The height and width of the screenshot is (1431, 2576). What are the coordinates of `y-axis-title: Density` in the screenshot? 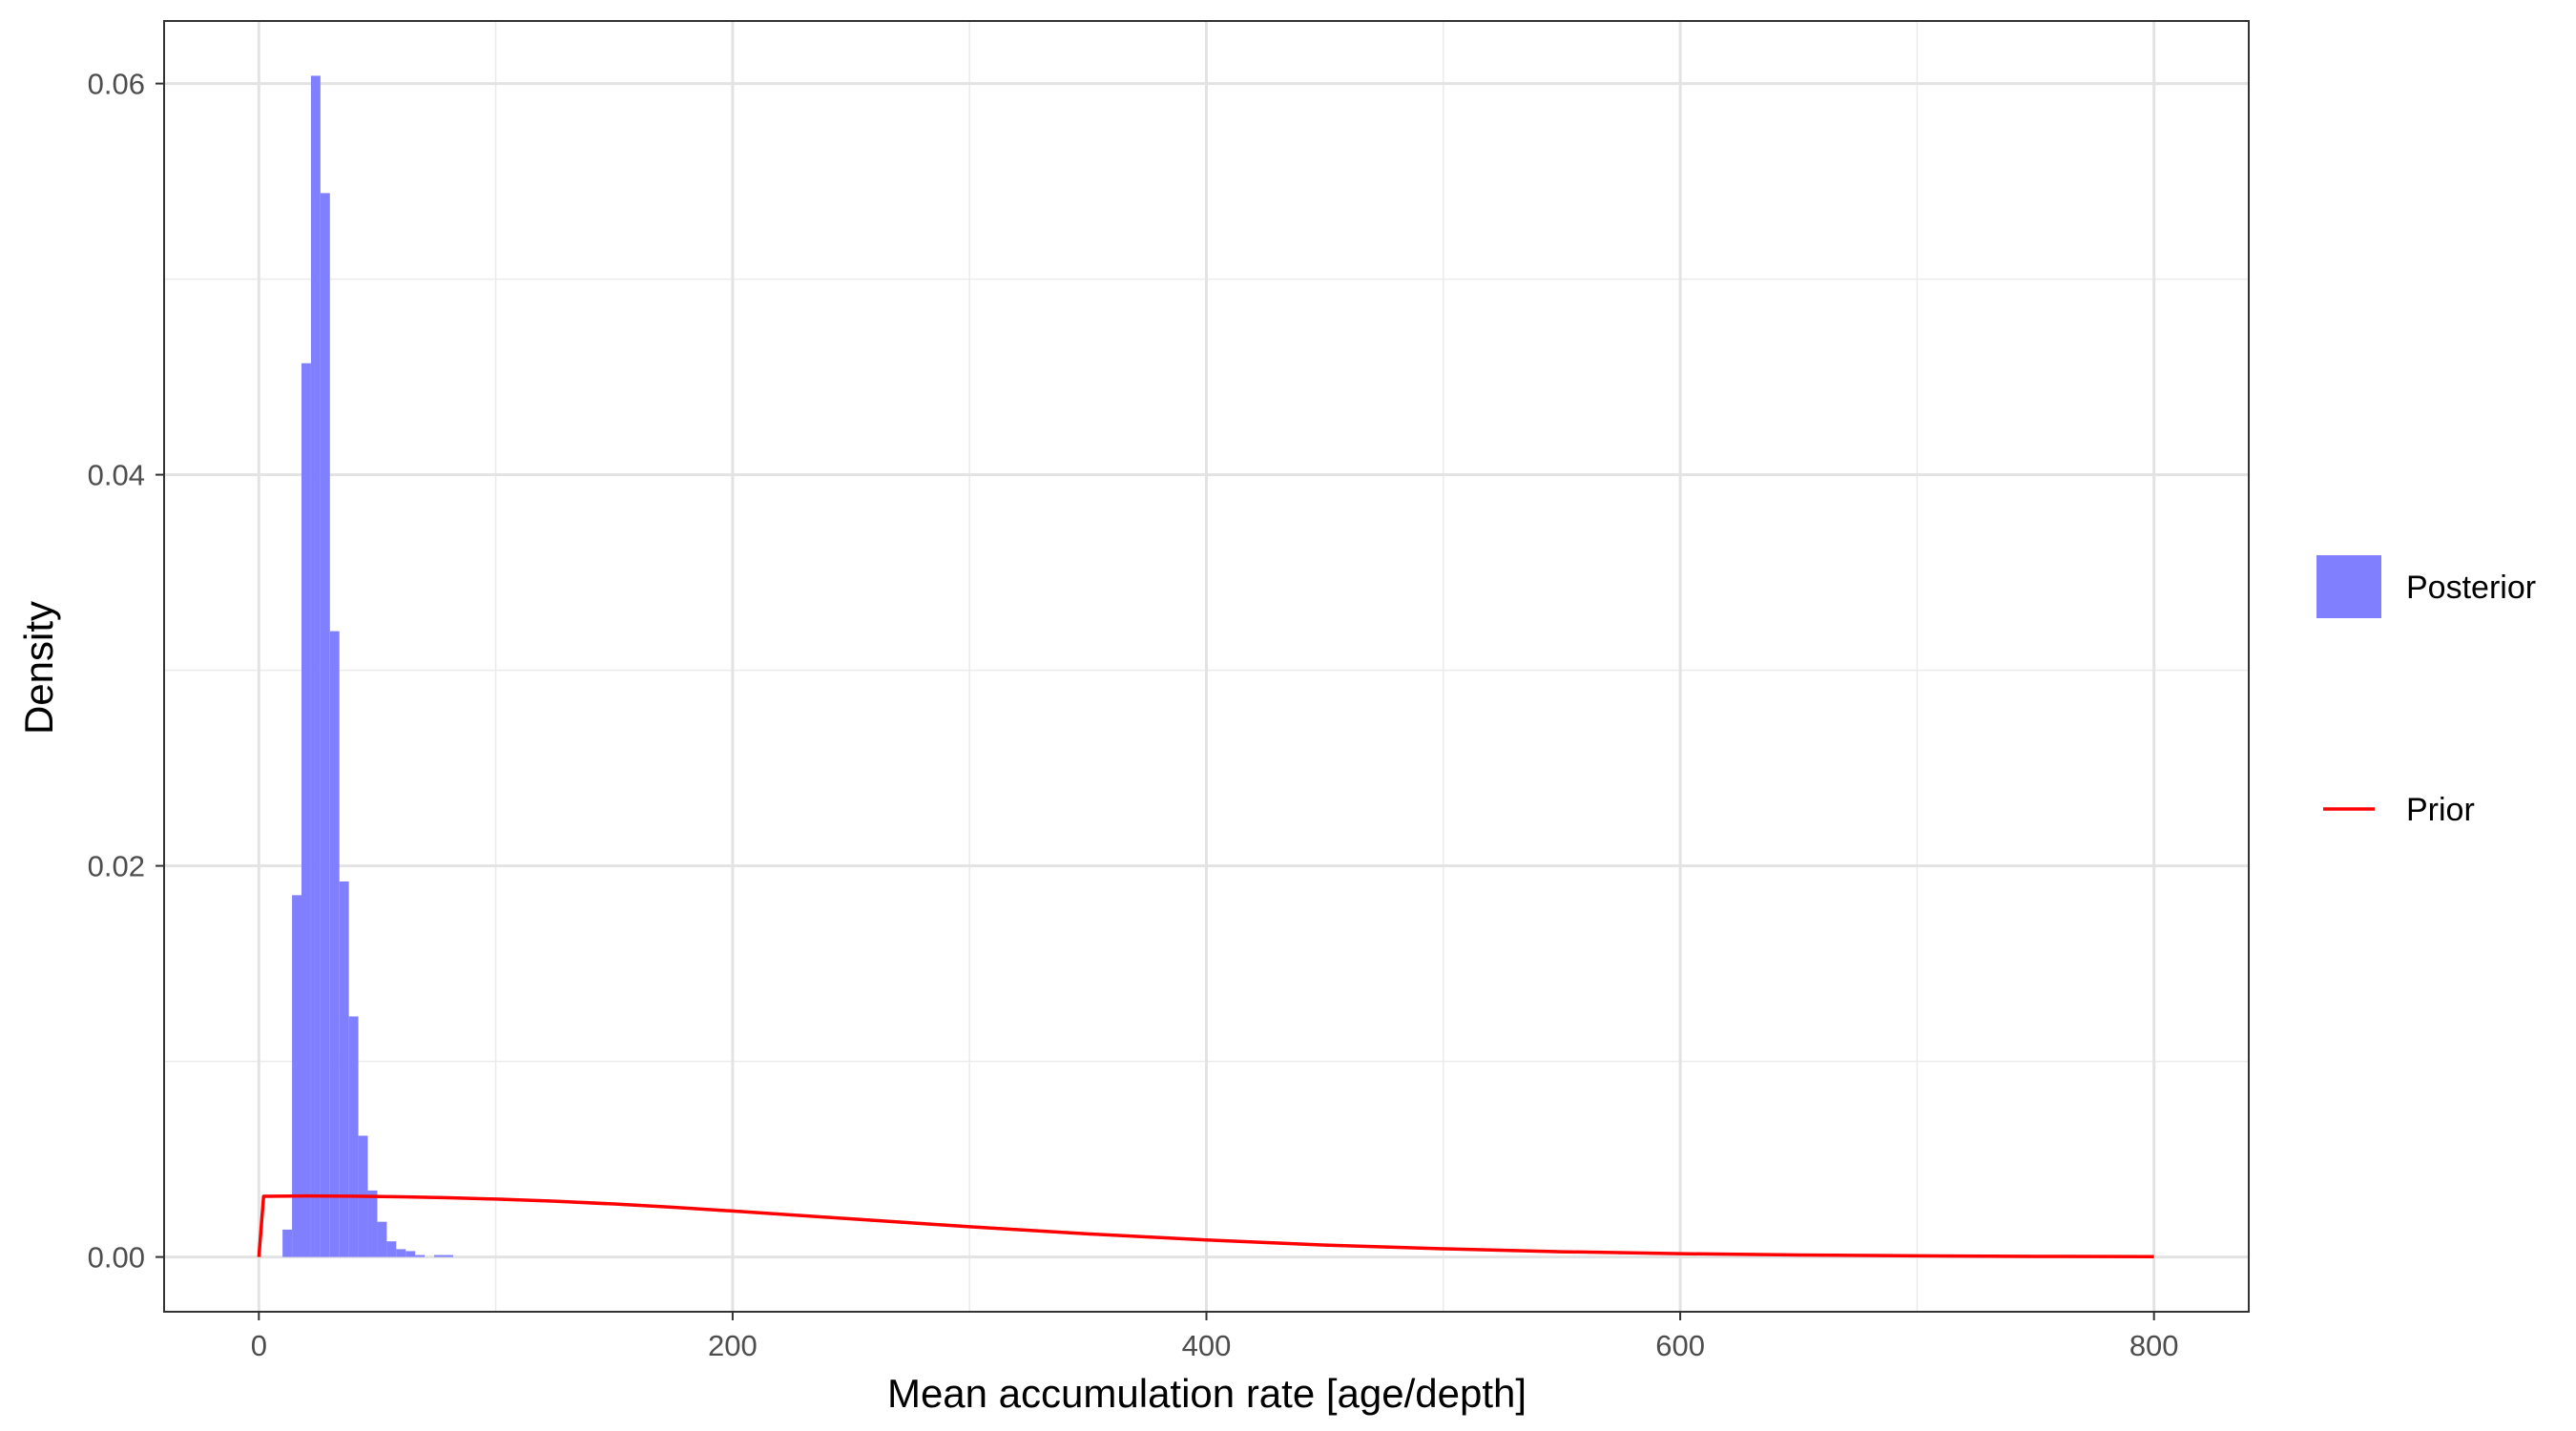 It's located at (38, 668).